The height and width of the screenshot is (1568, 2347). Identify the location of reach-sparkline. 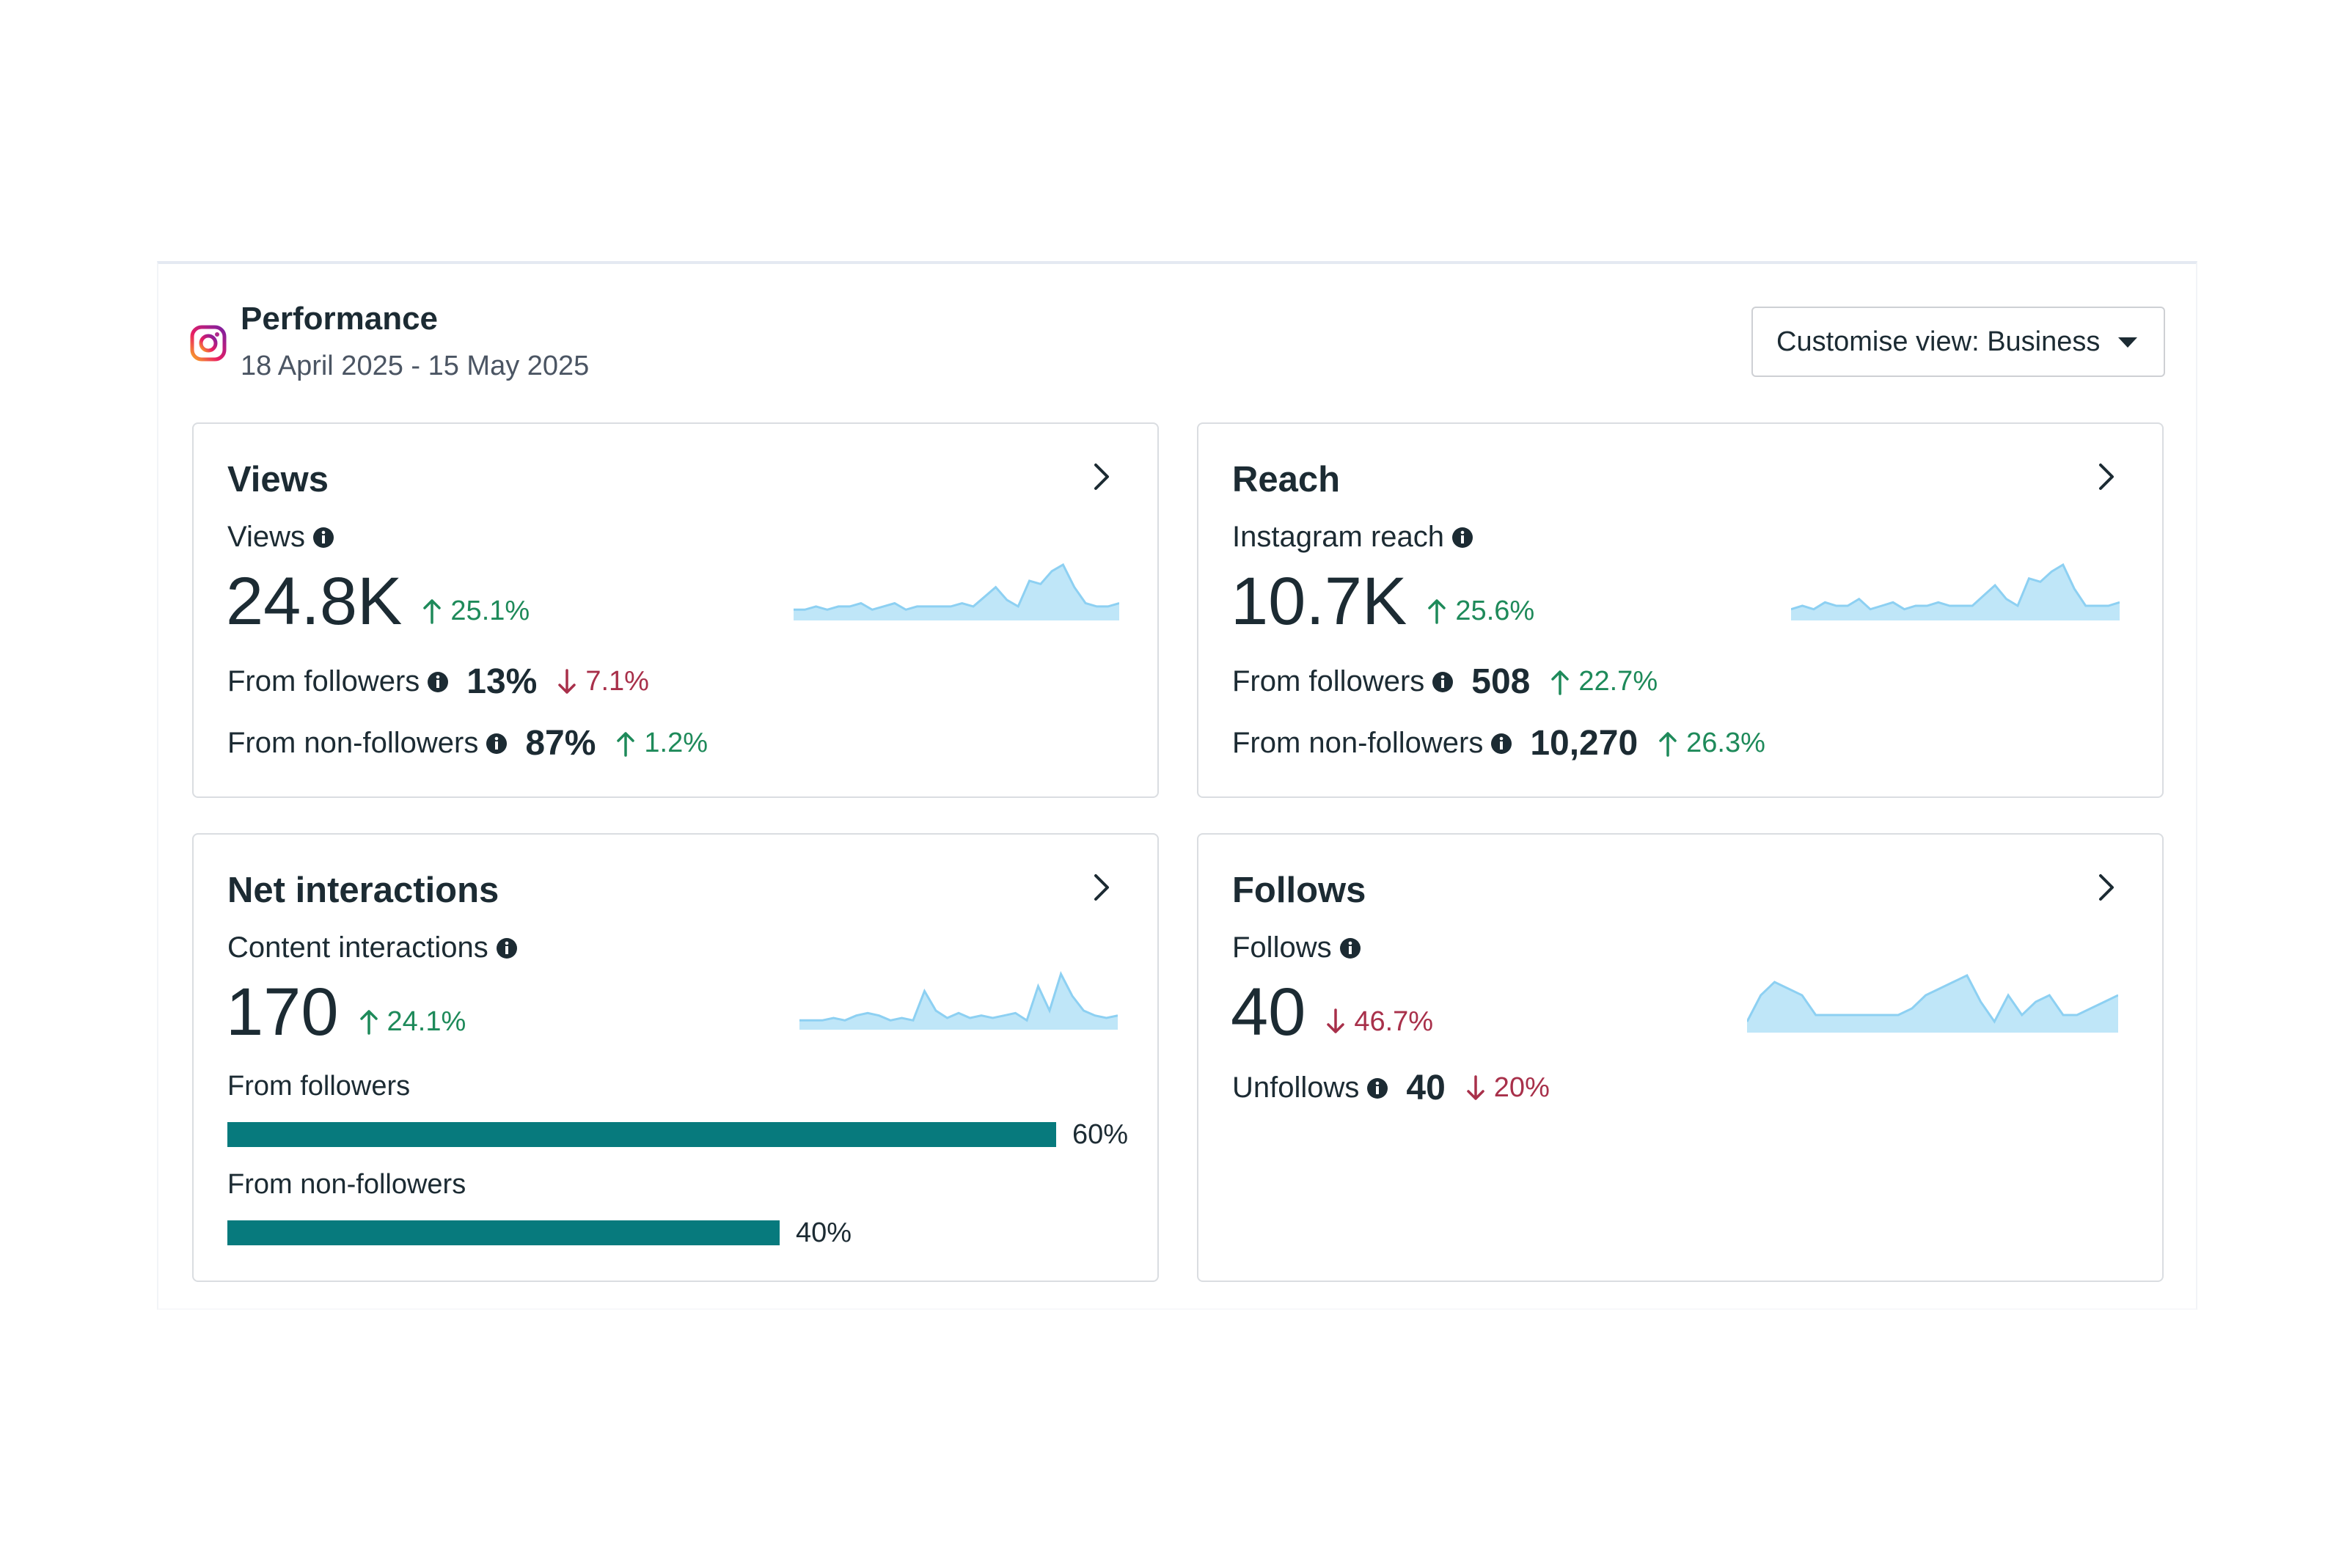
(1955, 591).